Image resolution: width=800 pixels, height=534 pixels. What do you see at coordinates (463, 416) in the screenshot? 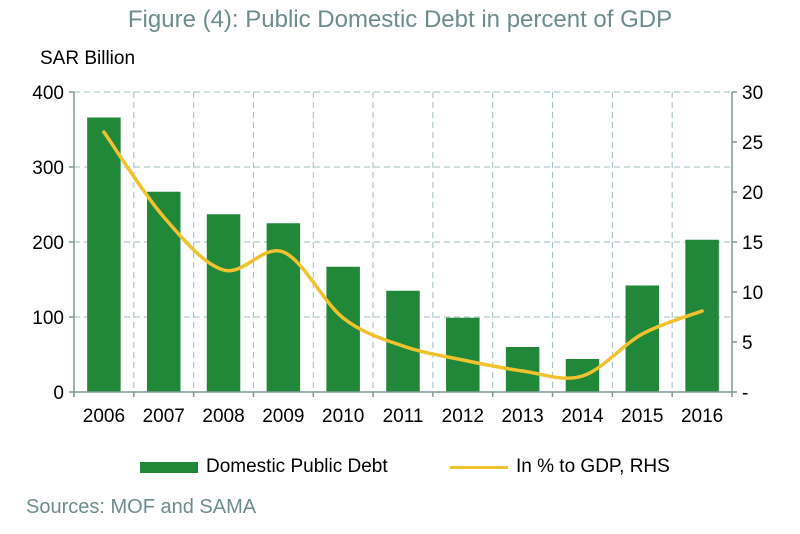
I see `x-tick-label: 2012` at bounding box center [463, 416].